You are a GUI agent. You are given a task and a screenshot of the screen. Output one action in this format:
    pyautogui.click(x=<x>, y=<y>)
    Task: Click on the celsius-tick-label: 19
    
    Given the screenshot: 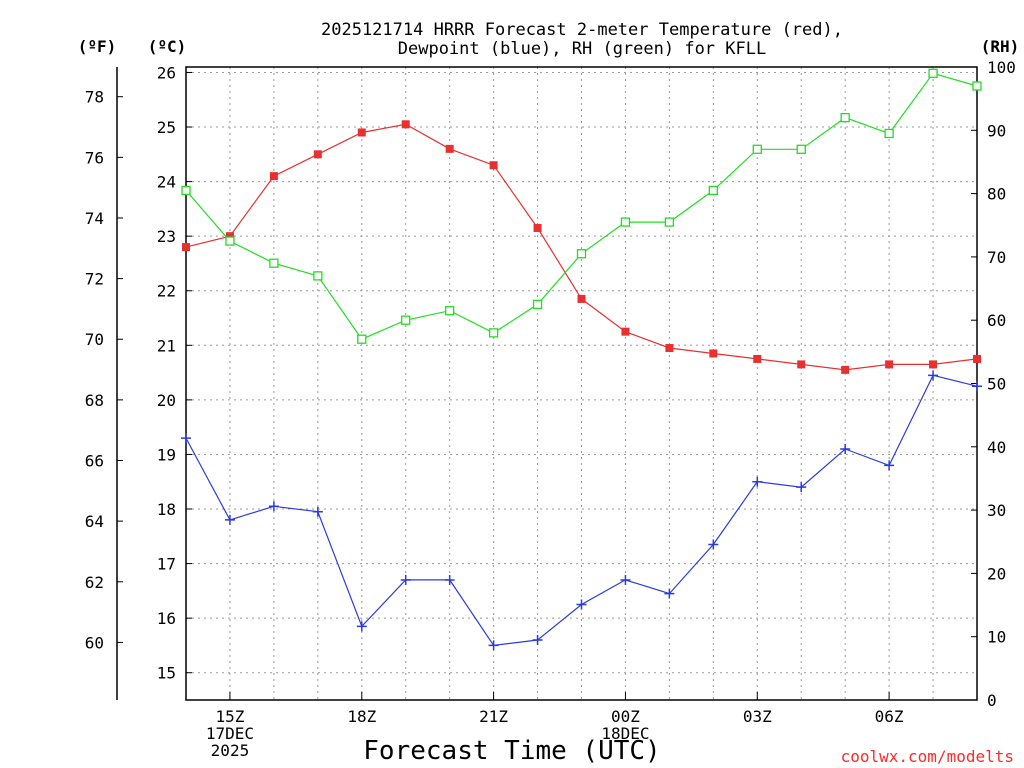 What is the action you would take?
    pyautogui.click(x=166, y=454)
    